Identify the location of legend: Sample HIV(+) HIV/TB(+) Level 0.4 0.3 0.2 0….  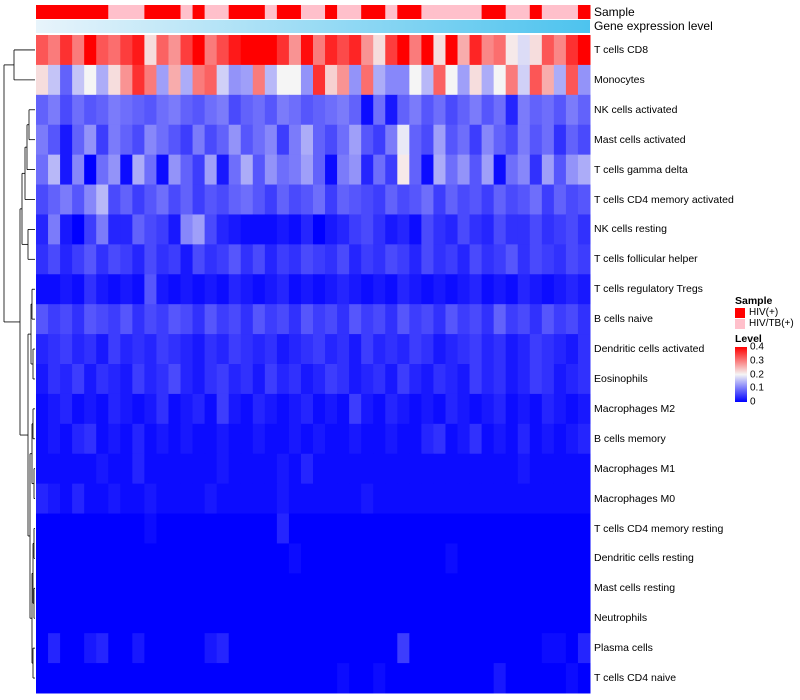
(764, 351).